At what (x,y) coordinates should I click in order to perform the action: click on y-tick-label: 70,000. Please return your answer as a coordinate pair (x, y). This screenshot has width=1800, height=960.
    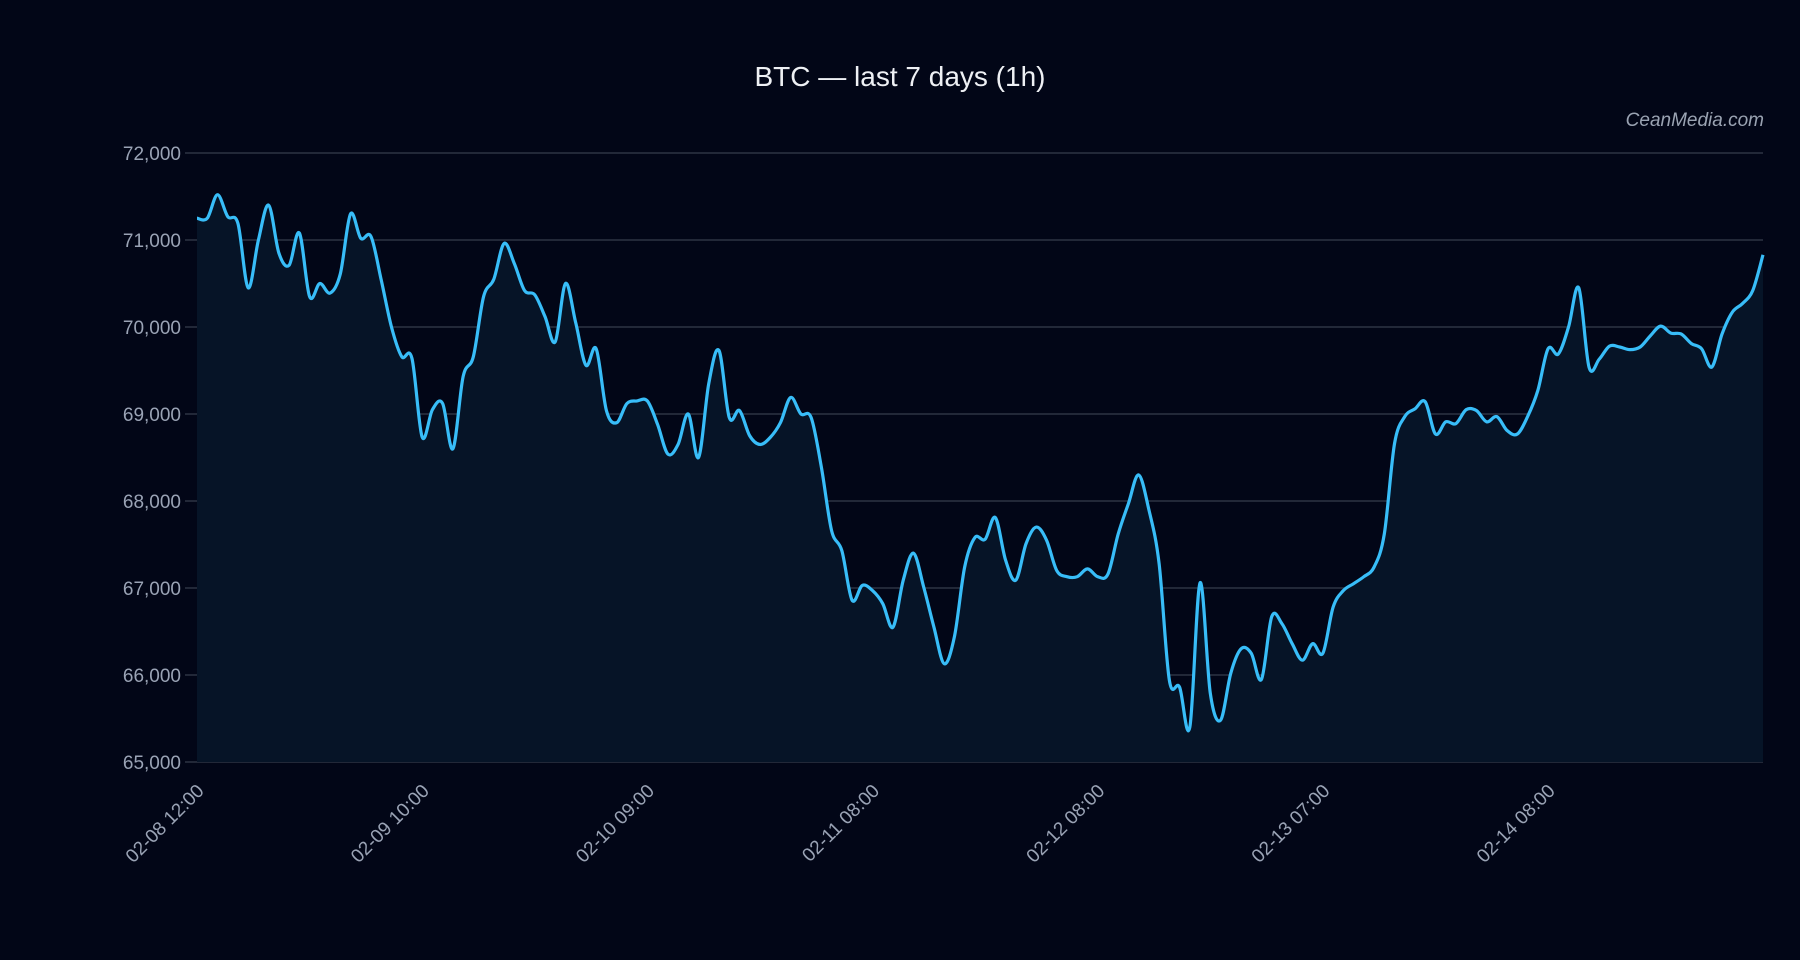
    Looking at the image, I should click on (152, 328).